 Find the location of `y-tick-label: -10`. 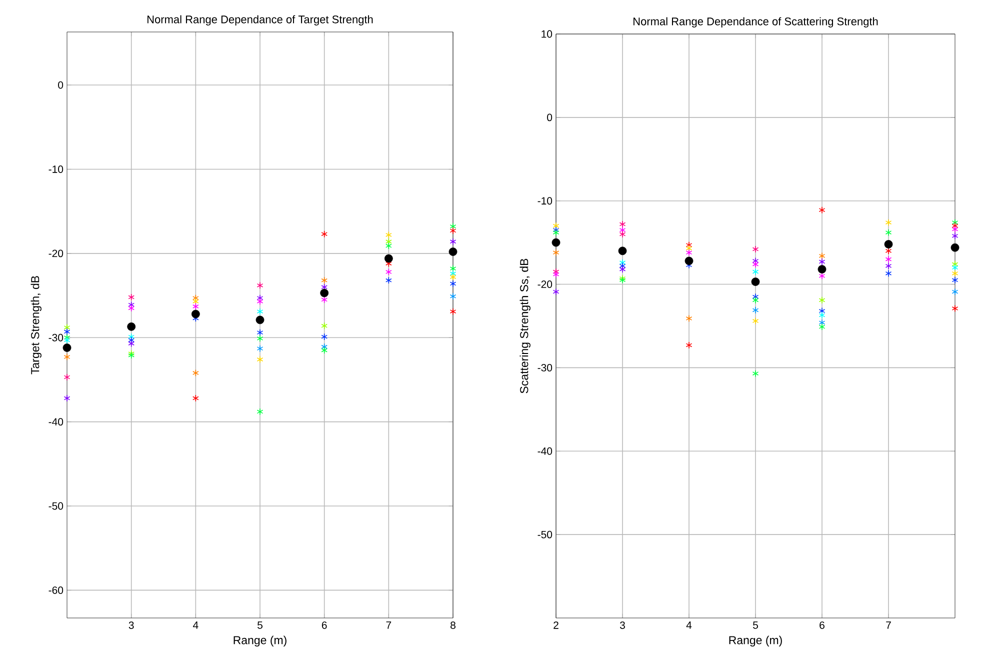

y-tick-label: -10 is located at coordinates (545, 201).